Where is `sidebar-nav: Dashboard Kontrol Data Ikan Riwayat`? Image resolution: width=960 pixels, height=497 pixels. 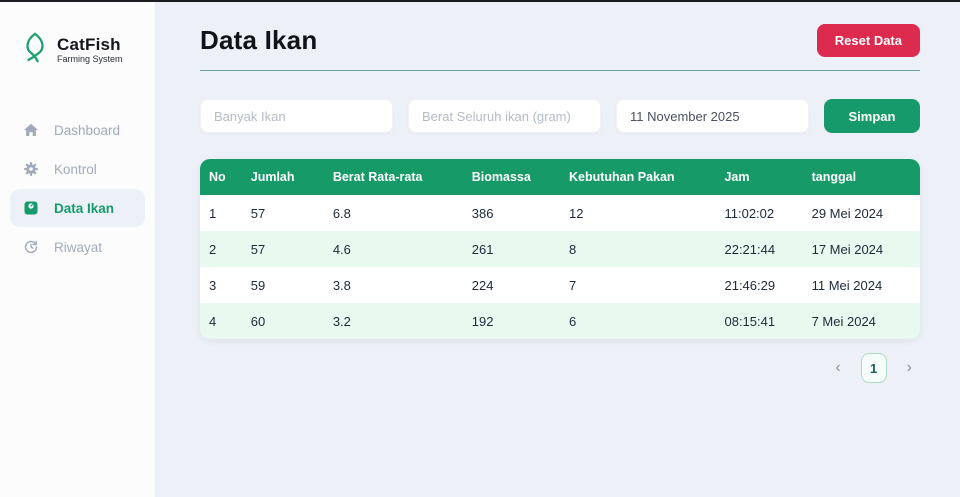
sidebar-nav: Dashboard Kontrol Data Ikan Riwayat is located at coordinates (77, 188).